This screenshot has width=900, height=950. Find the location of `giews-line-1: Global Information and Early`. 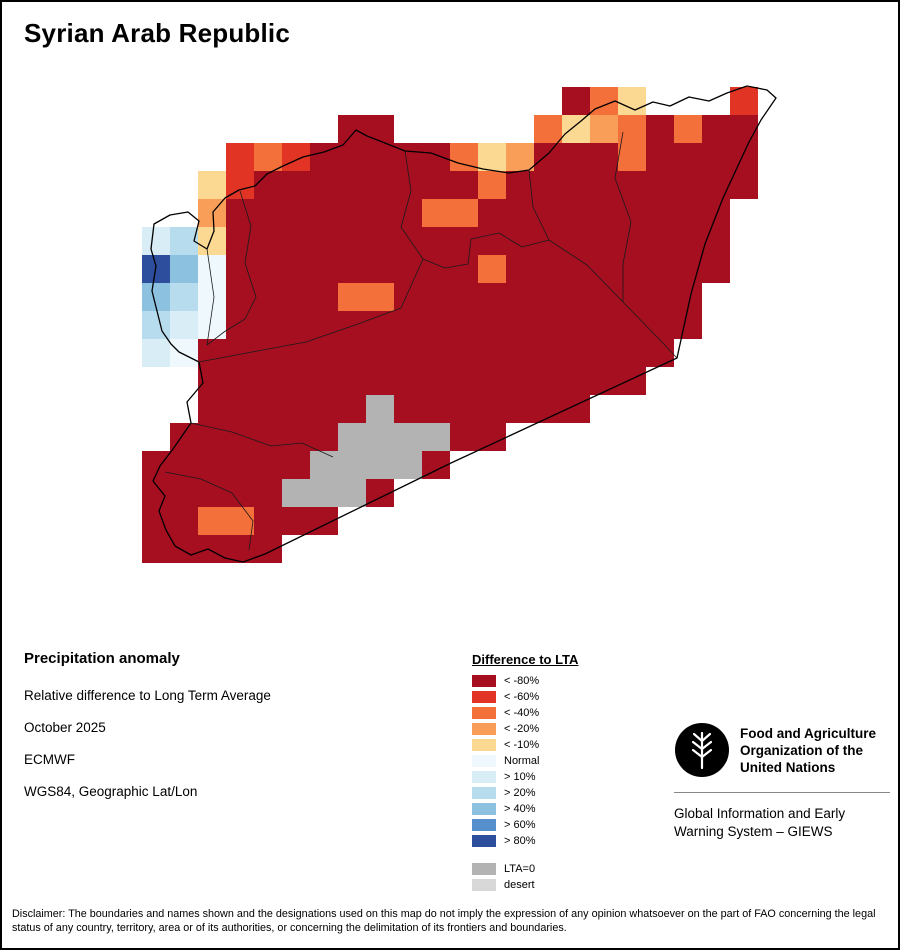

giews-line-1: Global Information and Early is located at coordinates (760, 813).